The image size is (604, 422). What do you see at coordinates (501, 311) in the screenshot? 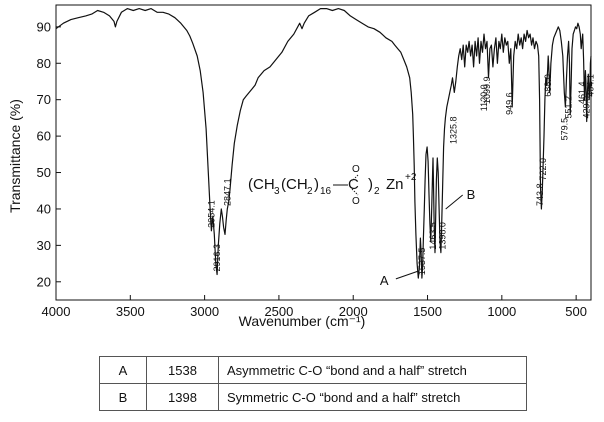
I see `x-tick-label: 1000` at bounding box center [501, 311].